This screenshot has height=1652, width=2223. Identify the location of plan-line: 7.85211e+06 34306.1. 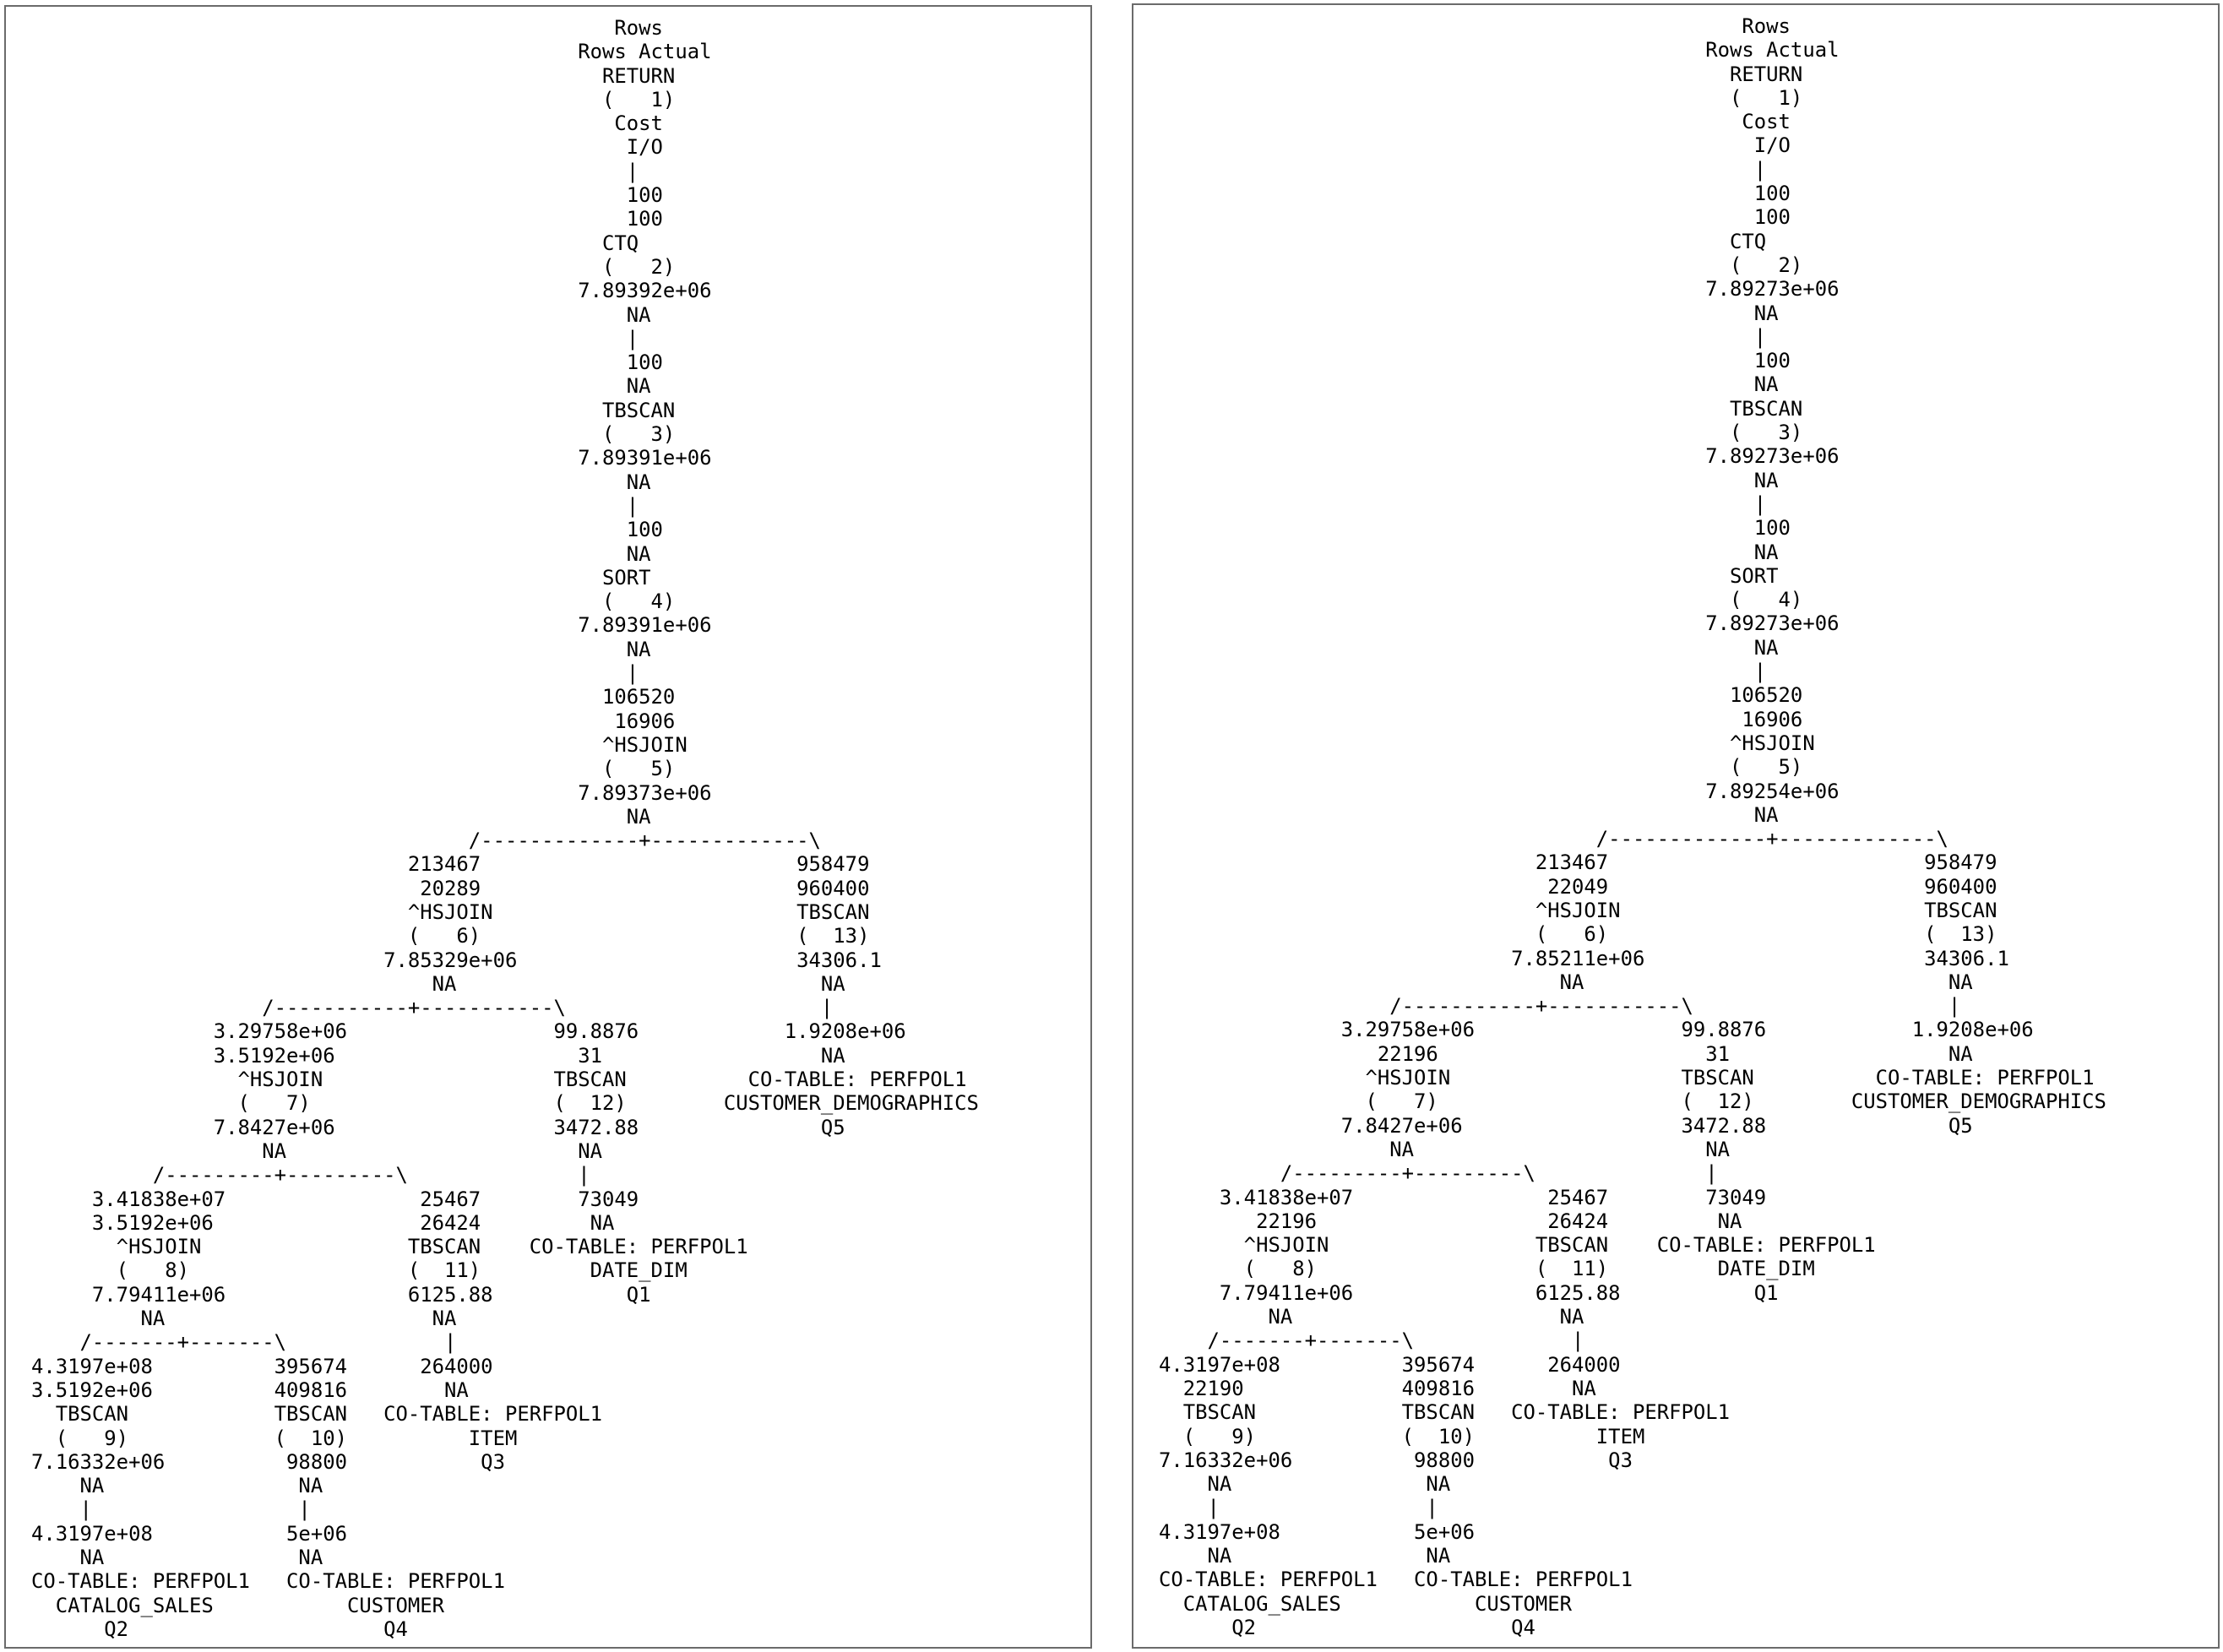
(1584, 958).